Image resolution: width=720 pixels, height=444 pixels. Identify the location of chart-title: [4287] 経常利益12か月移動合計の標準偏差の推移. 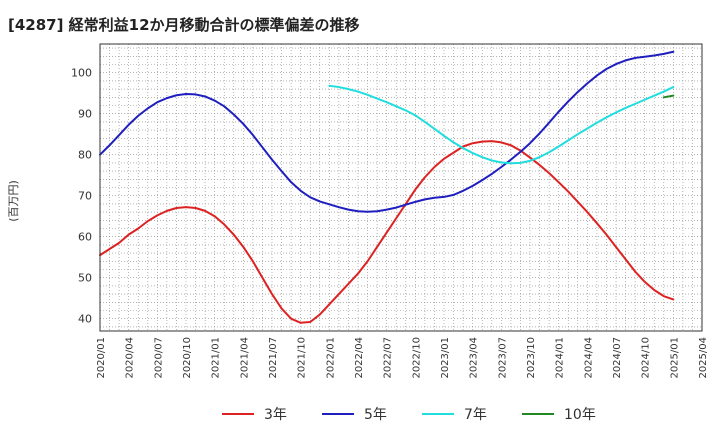
(184, 25).